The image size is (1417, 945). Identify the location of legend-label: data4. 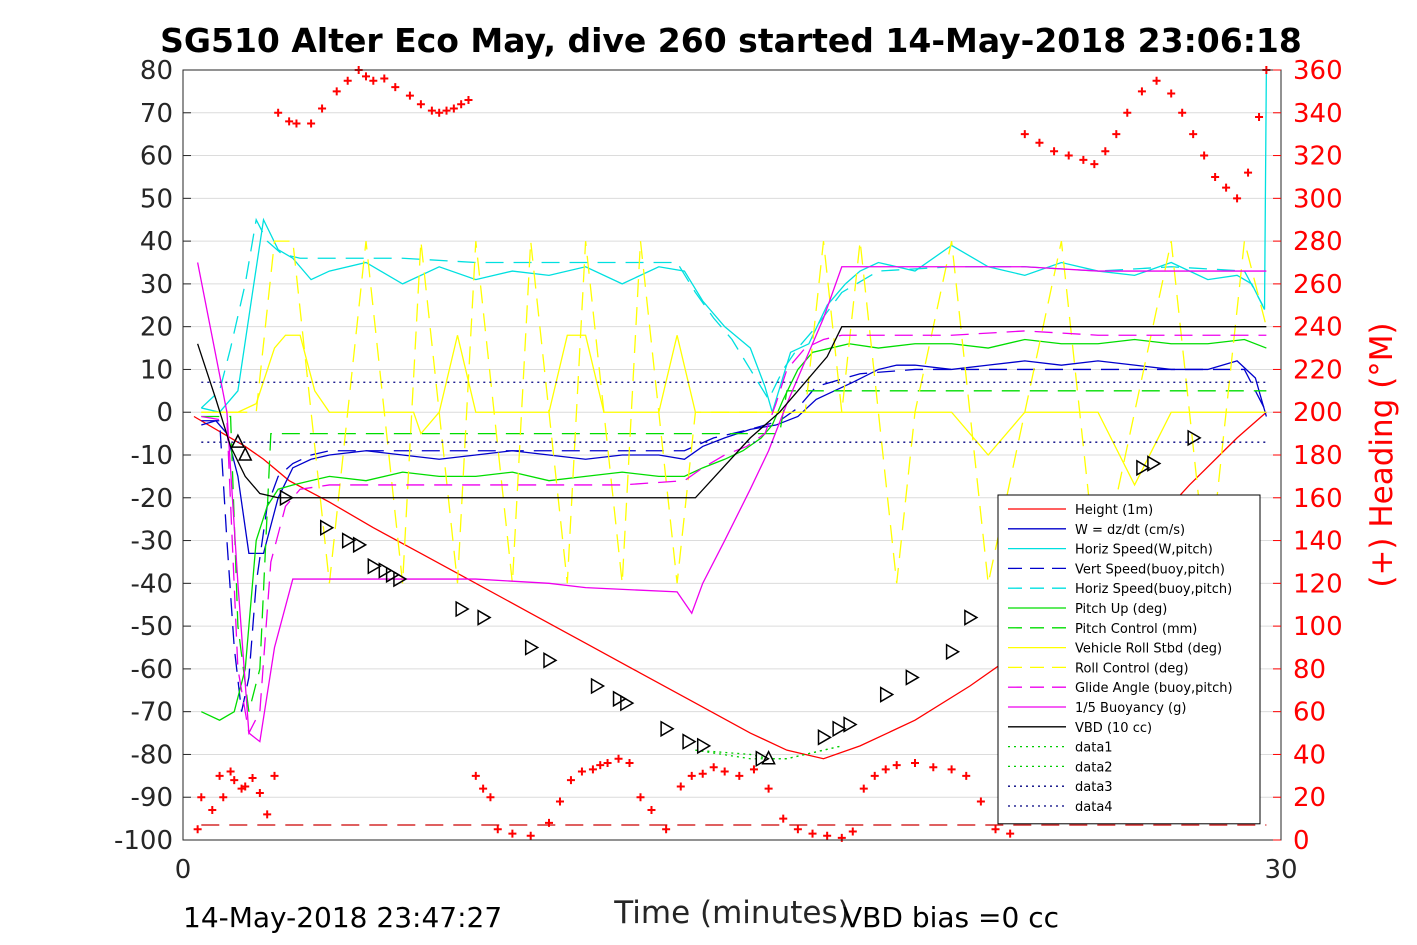
(1094, 807).